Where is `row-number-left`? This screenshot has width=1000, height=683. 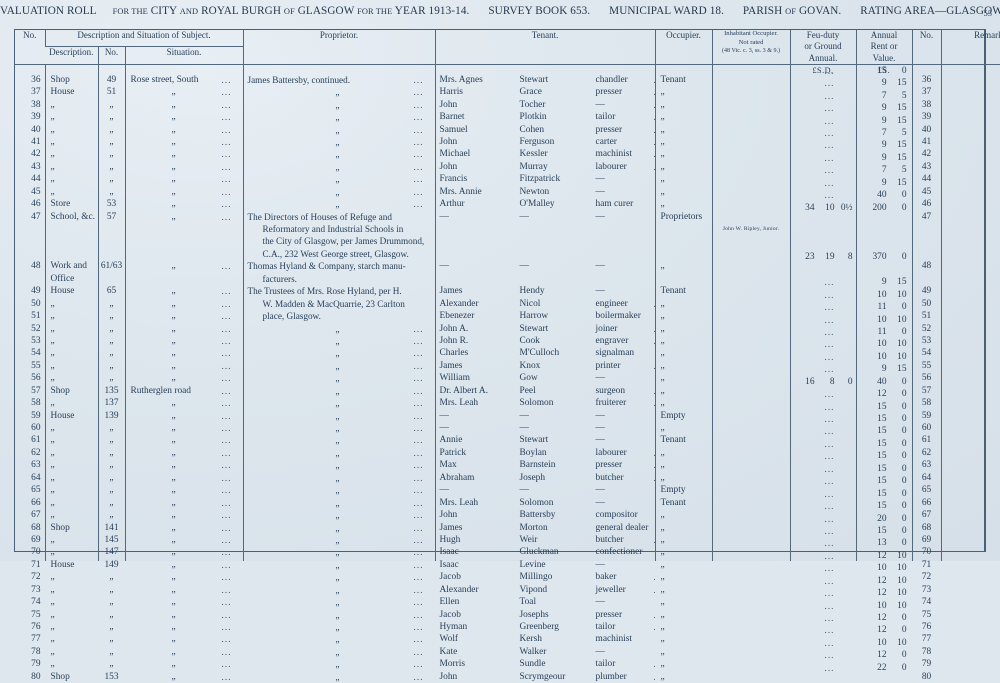 row-number-left is located at coordinates (30, 254).